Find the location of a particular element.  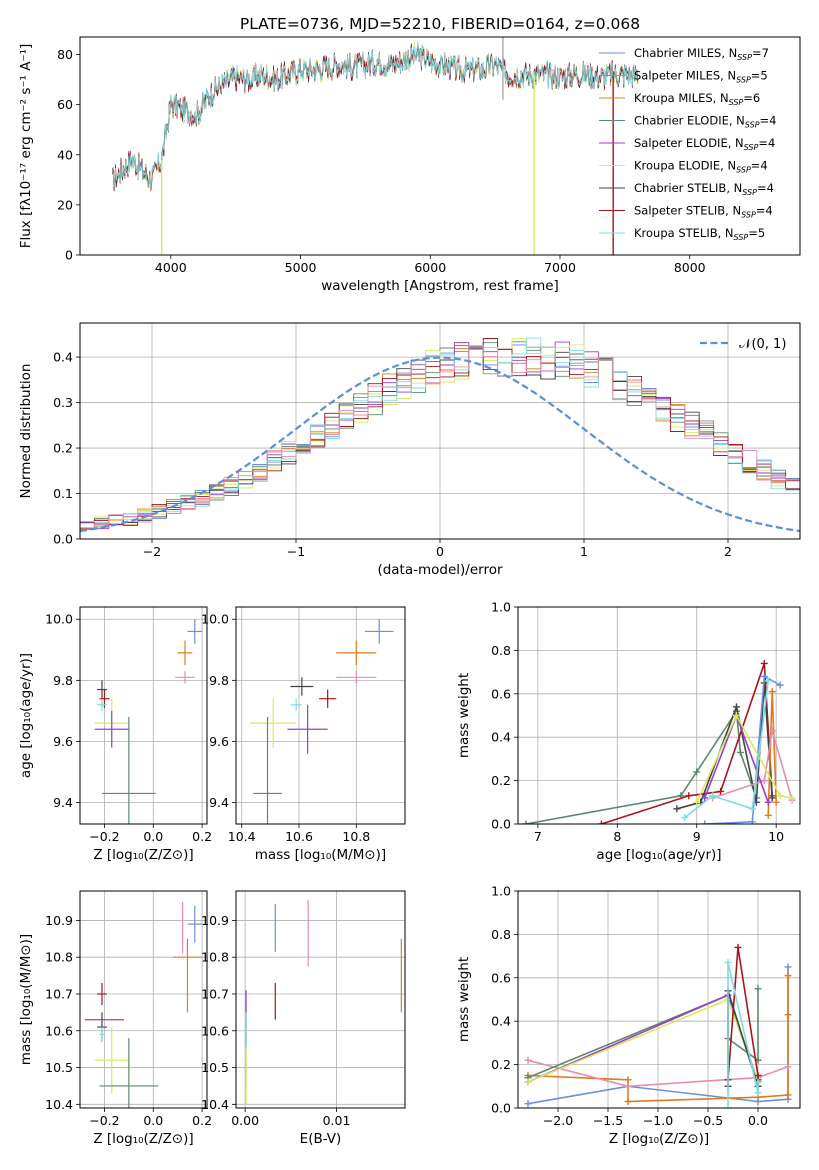

mass_vs_ebv-ytick-label: 10.9 is located at coordinates (215, 920).